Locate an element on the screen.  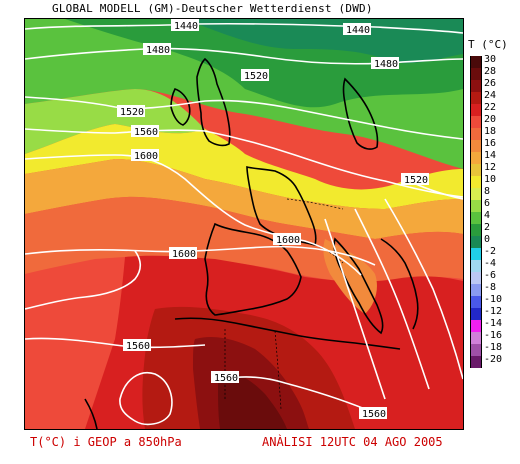
contour-label-1440-right: 1440 is located at coordinates (358, 30).